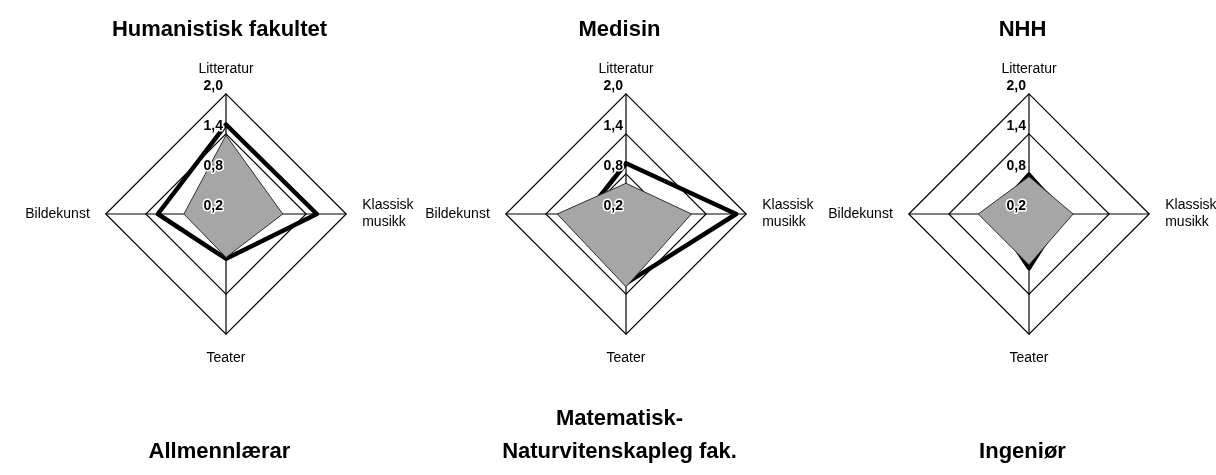 This screenshot has width=1216, height=475. What do you see at coordinates (219, 29) in the screenshot?
I see `chart-title: Humanistisk fakultet` at bounding box center [219, 29].